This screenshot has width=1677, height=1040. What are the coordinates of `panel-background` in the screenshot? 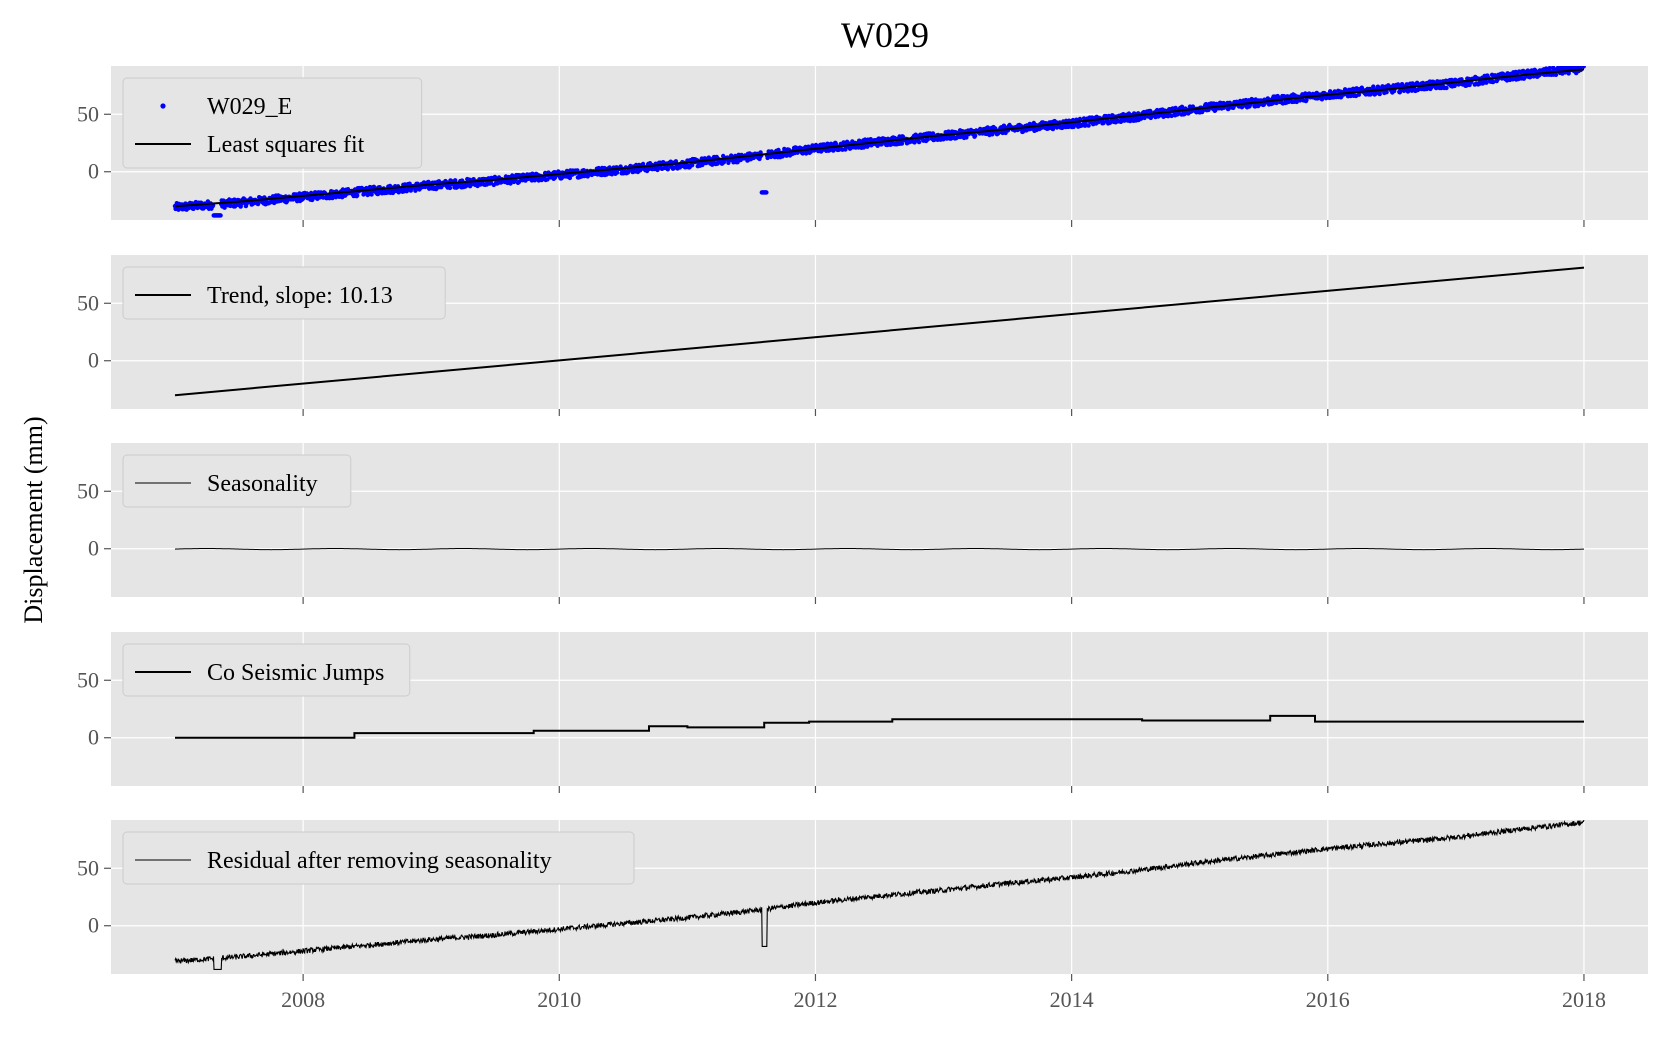 It's located at (879, 520).